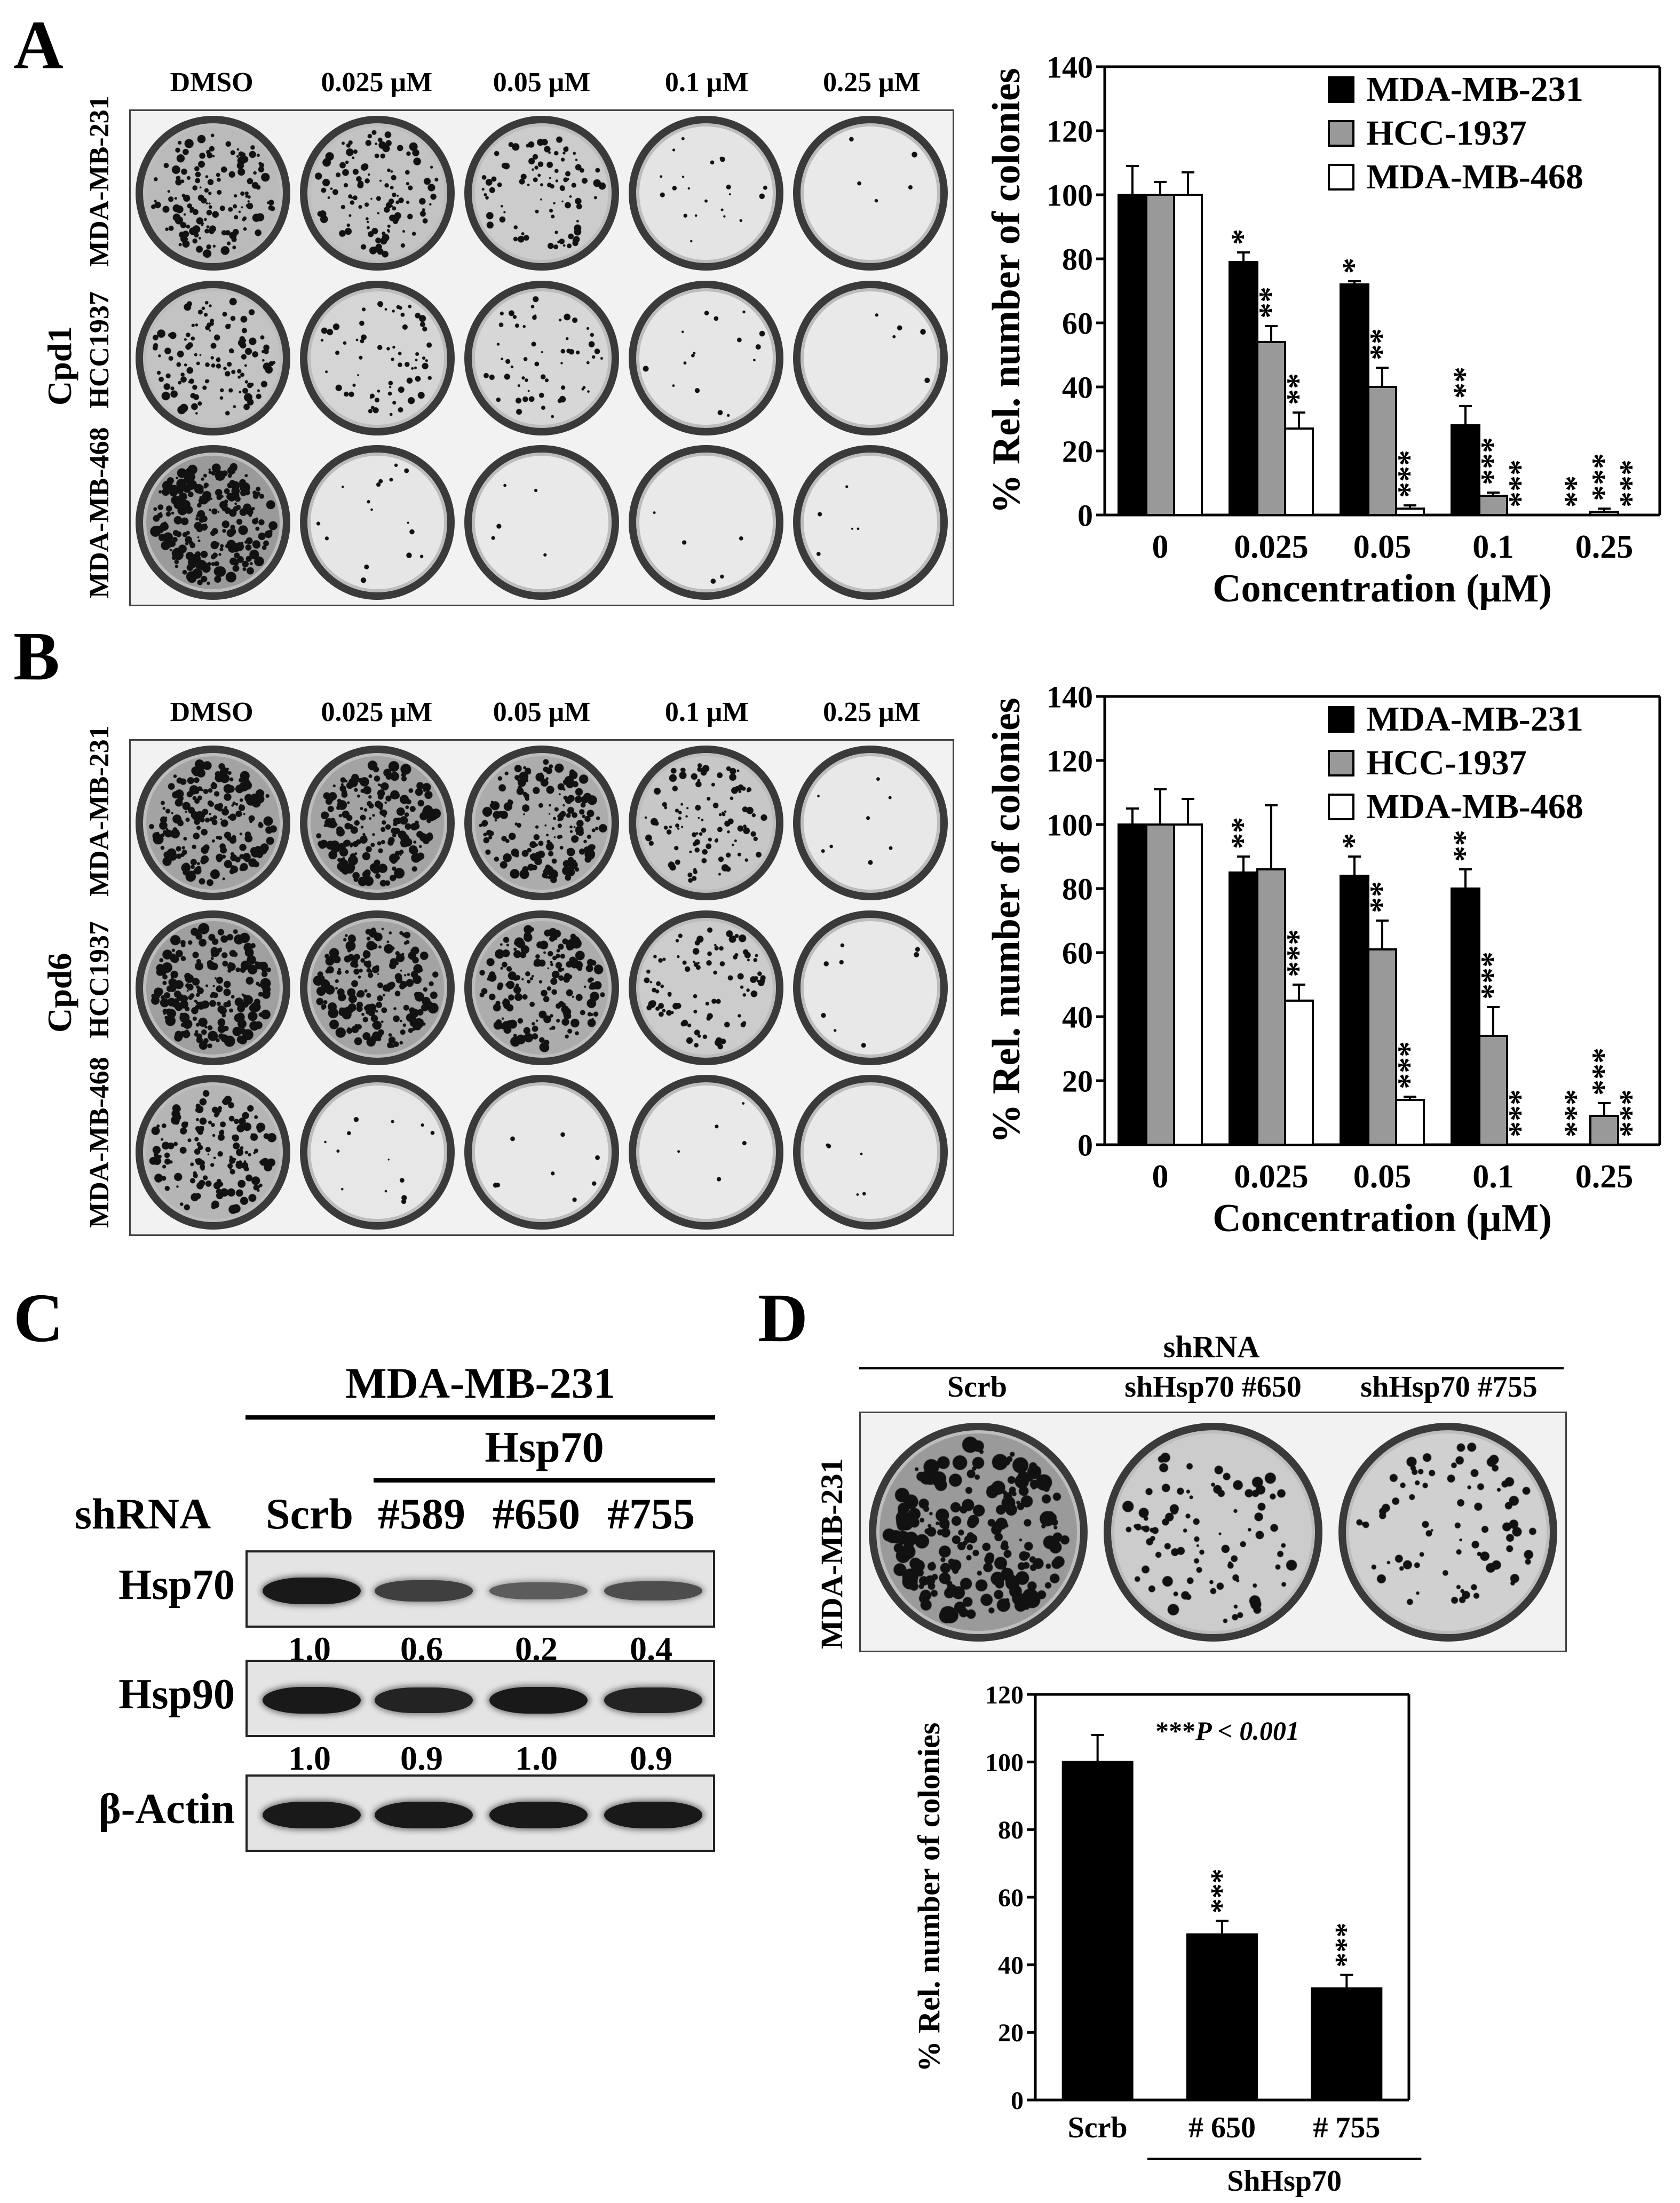 Image resolution: width=1680 pixels, height=2203 pixels. Describe the element at coordinates (977, 1387) in the screenshot. I see `column-header: Scrb` at that location.